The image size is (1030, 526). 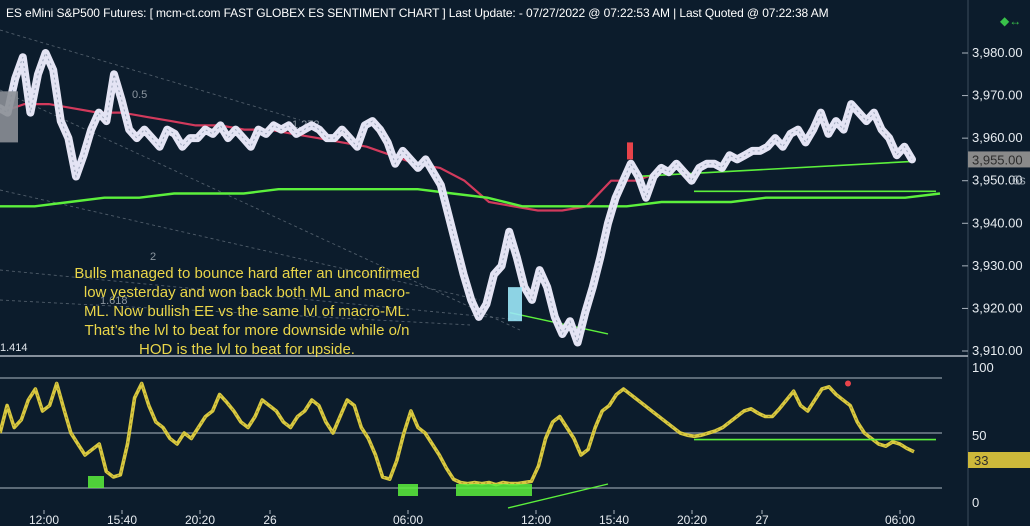 What do you see at coordinates (762, 519) in the screenshot?
I see `x-tick-label: 27` at bounding box center [762, 519].